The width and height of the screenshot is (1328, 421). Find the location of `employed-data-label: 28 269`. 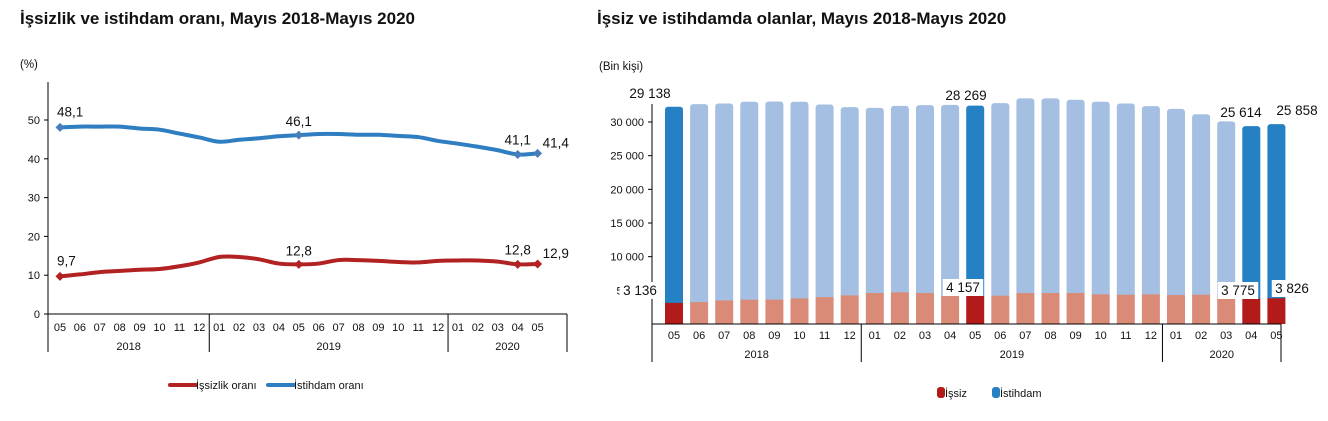

employed-data-label: 28 269 is located at coordinates (965, 95).